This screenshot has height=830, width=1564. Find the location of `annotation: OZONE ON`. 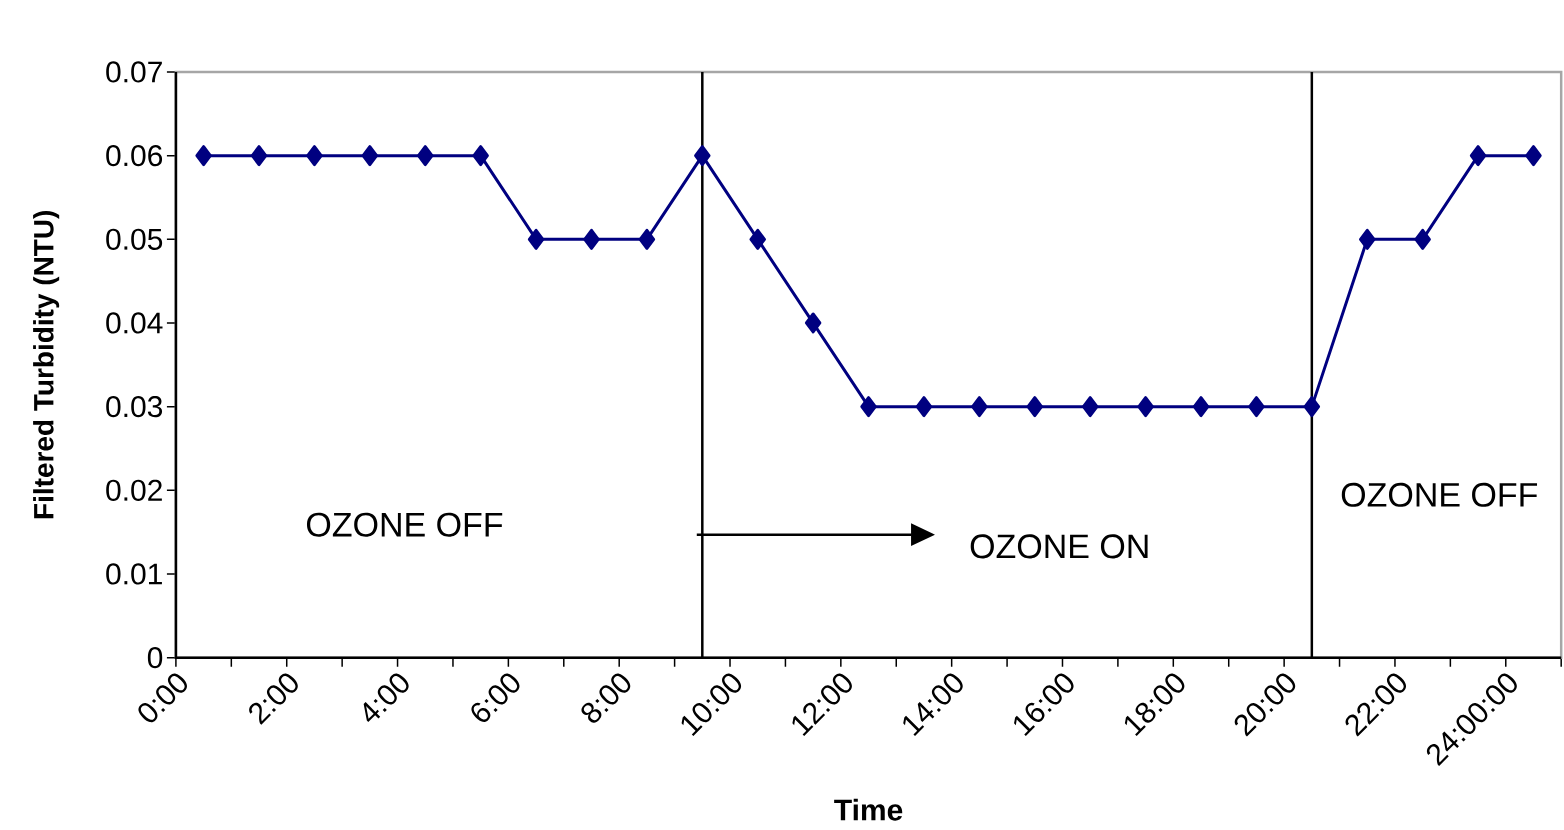

annotation: OZONE ON is located at coordinates (1059, 546).